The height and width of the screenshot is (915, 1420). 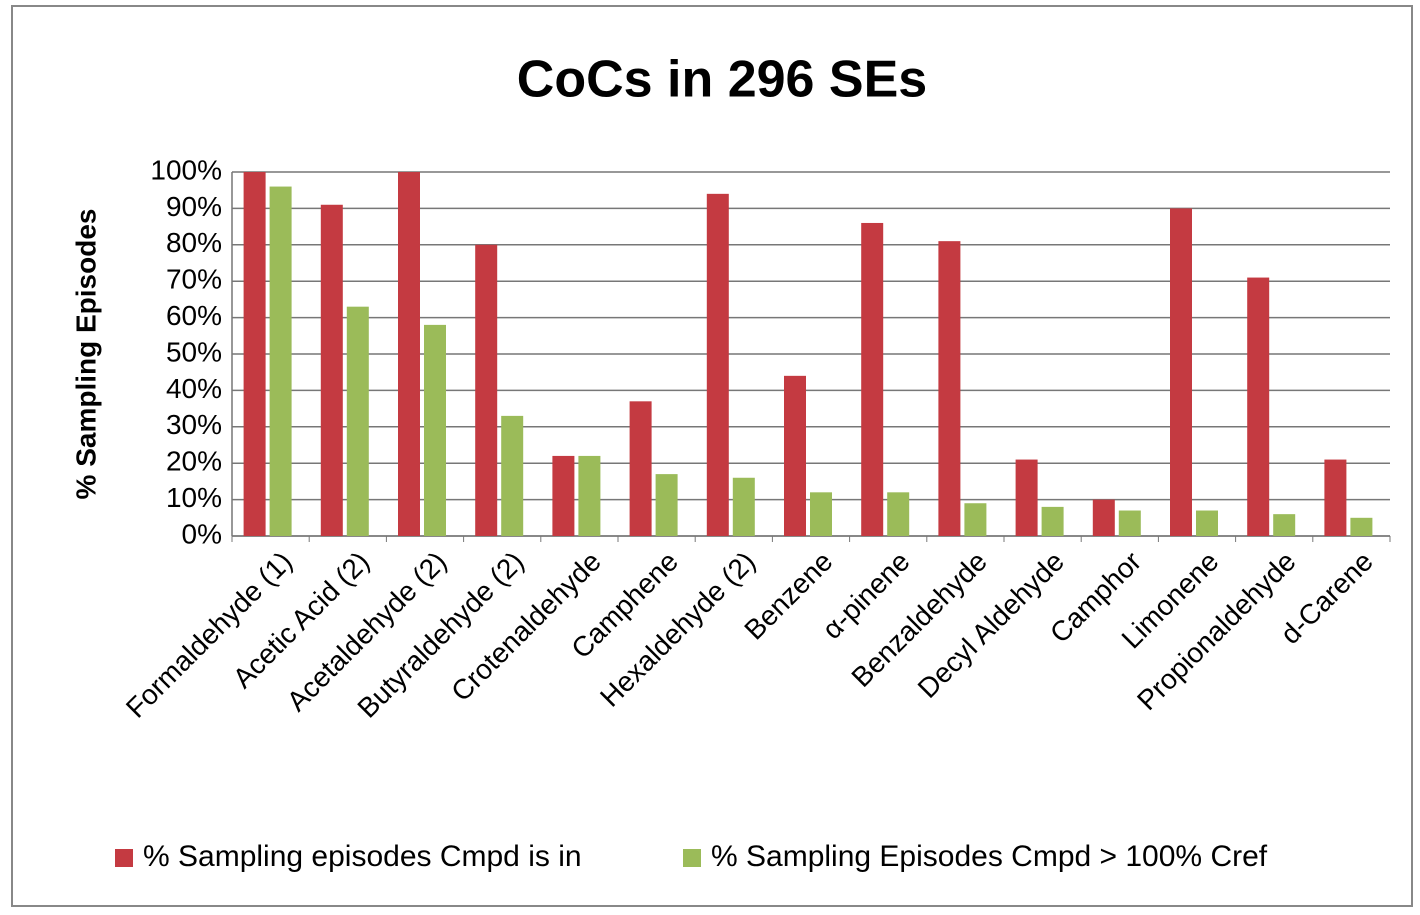 I want to click on y-tick-label: 30%, so click(x=194, y=424).